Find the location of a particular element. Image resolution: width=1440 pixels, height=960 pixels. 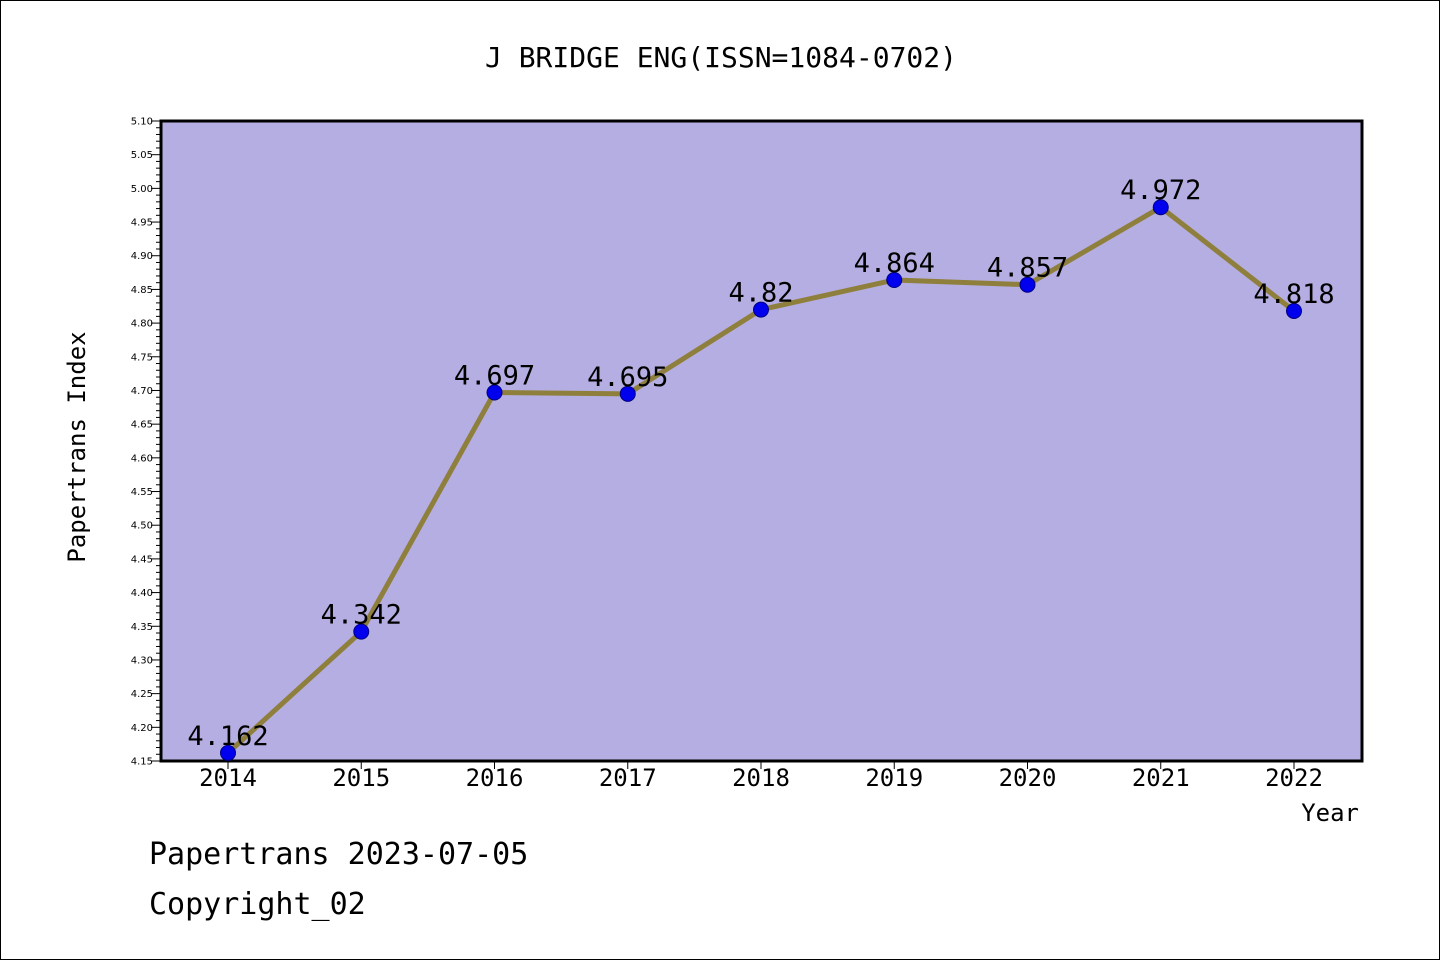

y-tick-label: 4.75 is located at coordinates (142, 357).